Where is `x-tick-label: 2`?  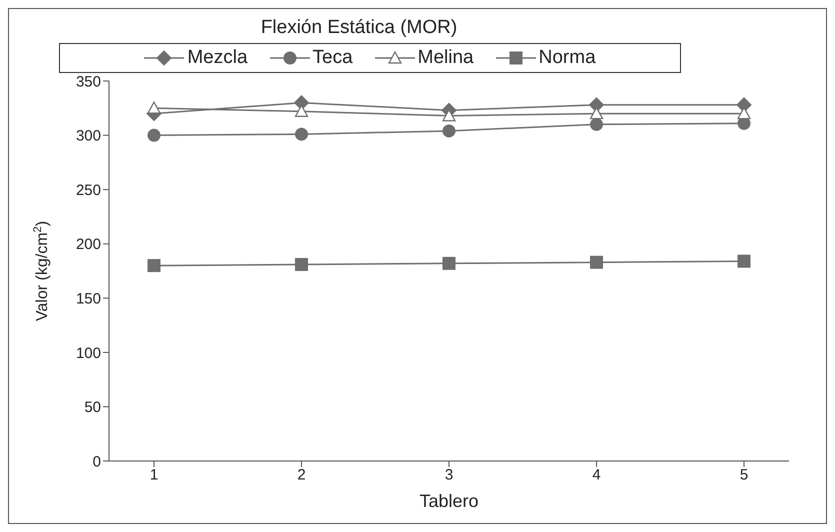 x-tick-label: 2 is located at coordinates (301, 475).